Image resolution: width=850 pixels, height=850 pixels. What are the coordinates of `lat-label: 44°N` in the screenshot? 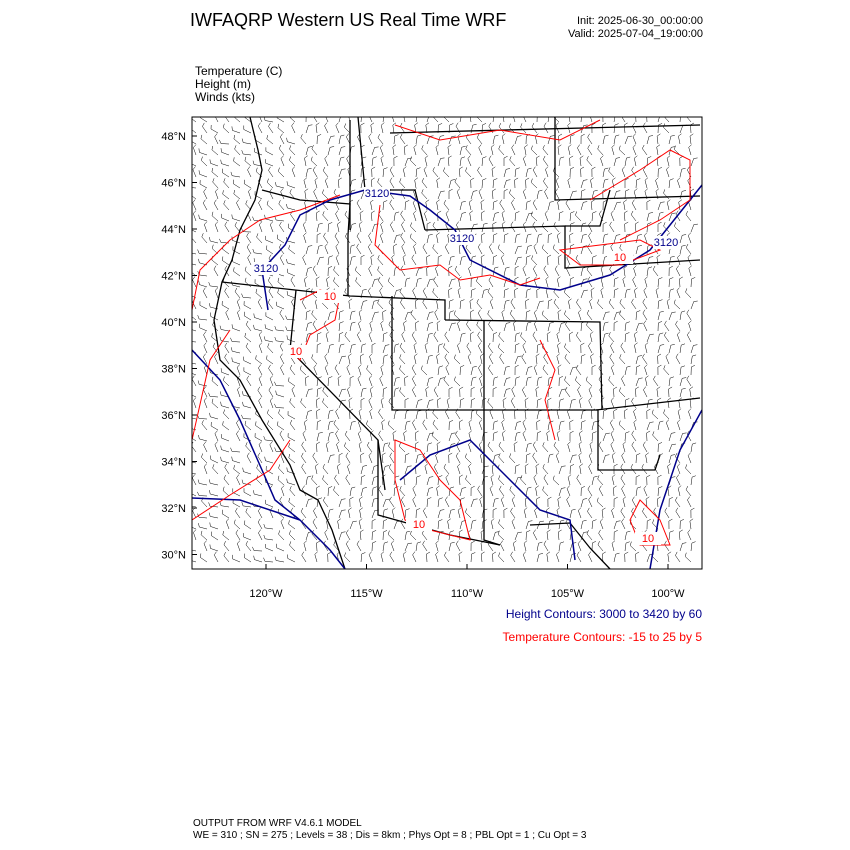 It's located at (173, 230).